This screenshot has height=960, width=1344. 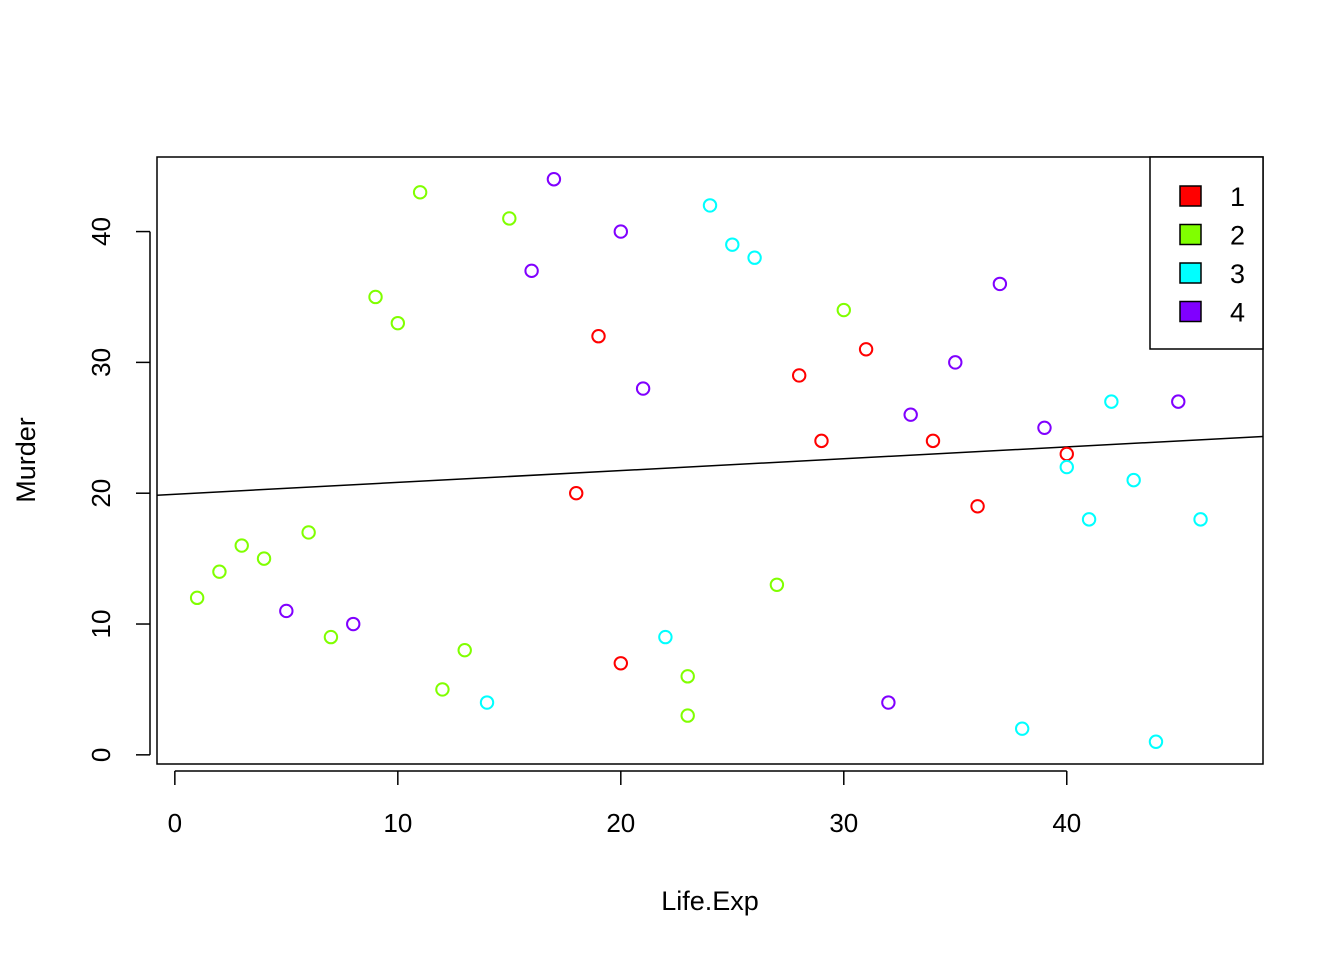 I want to click on y-tick-label: 20, so click(x=101, y=493).